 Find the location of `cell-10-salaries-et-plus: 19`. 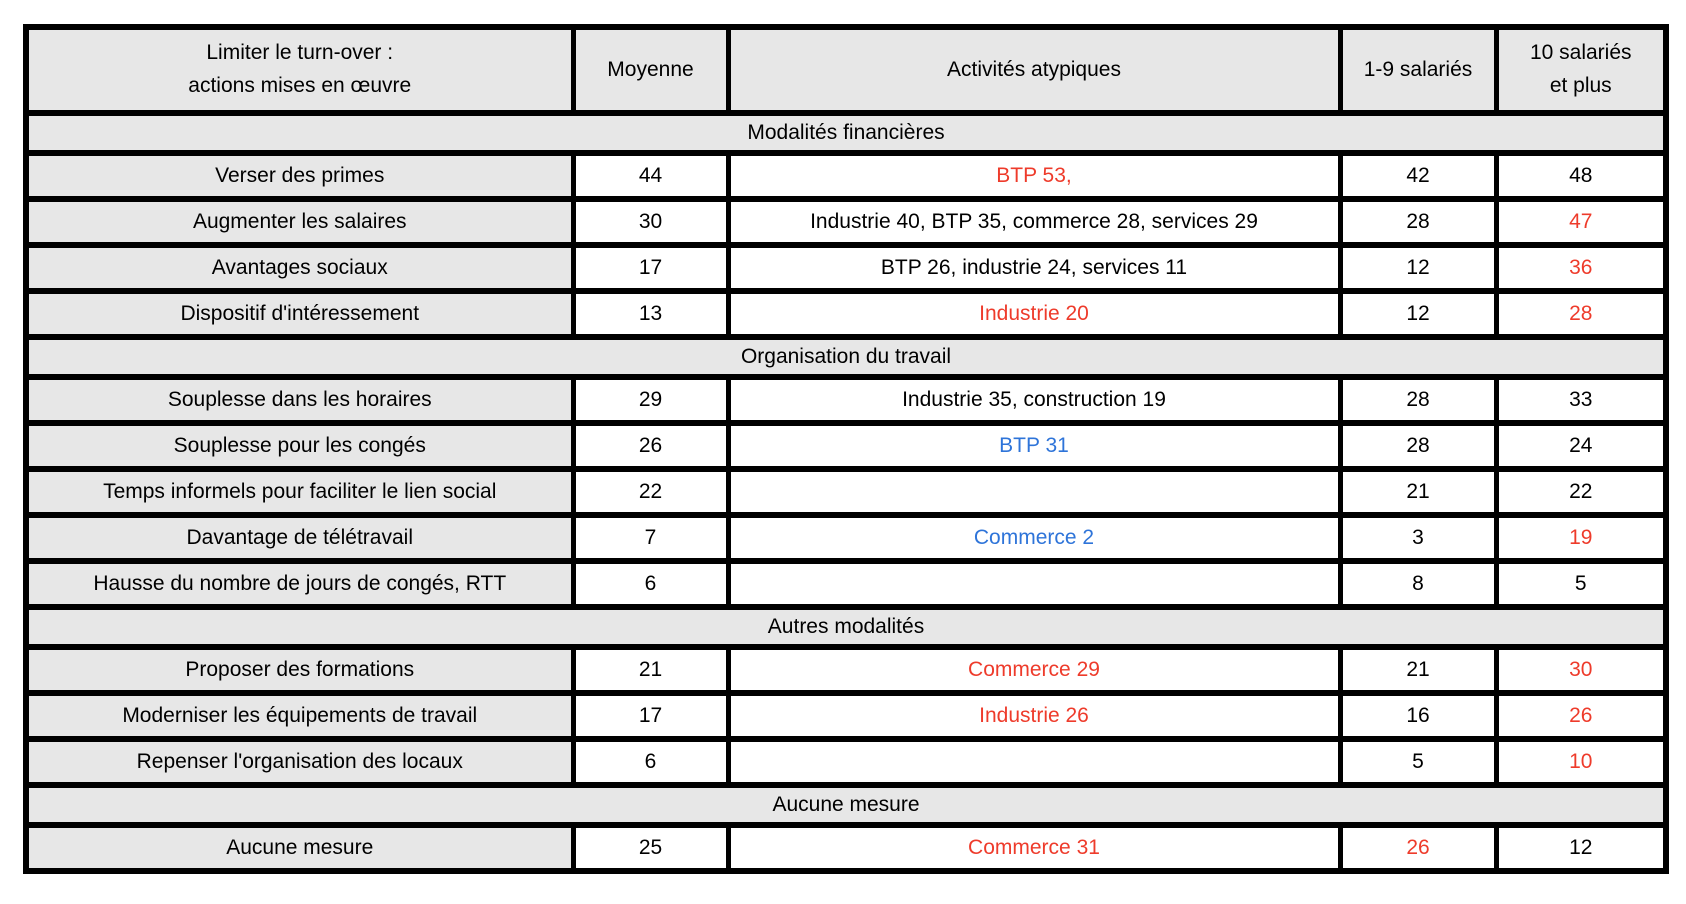

cell-10-salaries-et-plus: 19 is located at coordinates (1581, 538).